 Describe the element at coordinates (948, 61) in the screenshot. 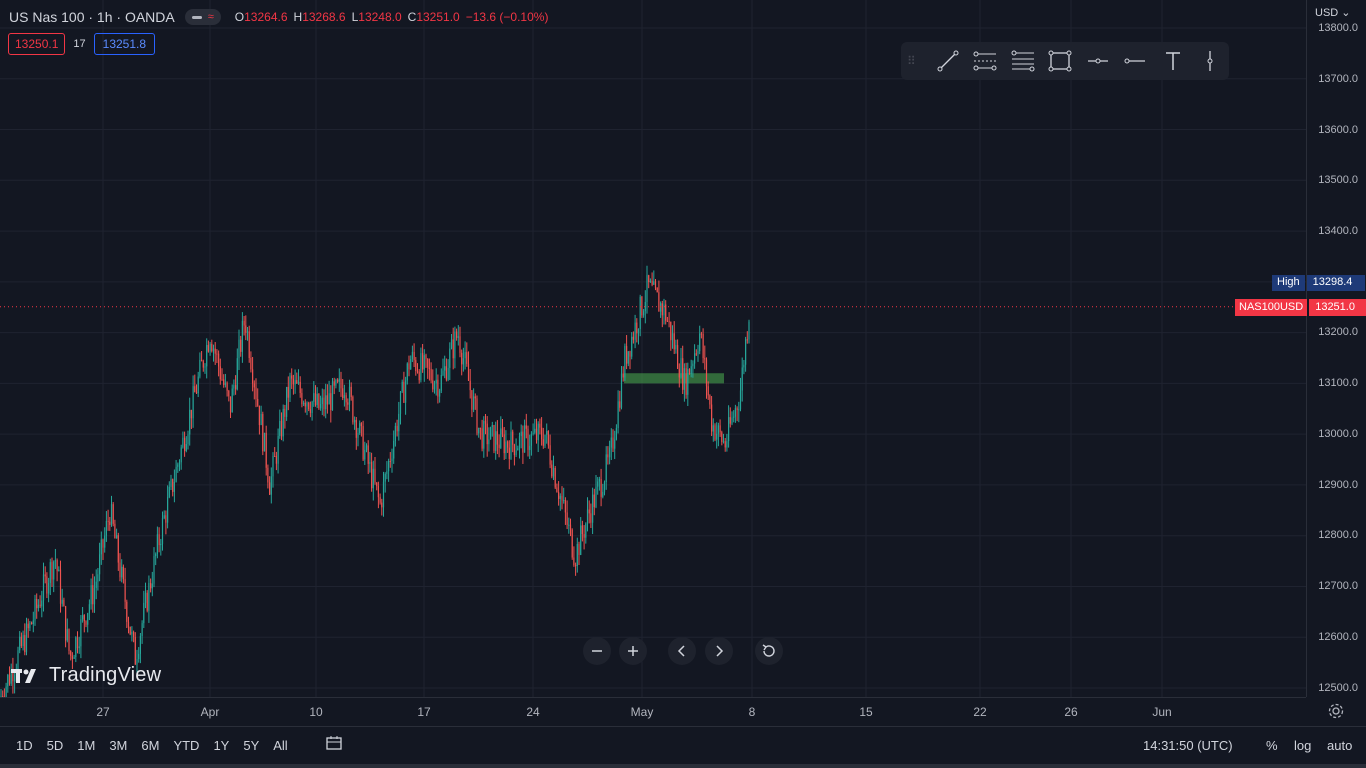

I see `trend-line-icon` at that location.